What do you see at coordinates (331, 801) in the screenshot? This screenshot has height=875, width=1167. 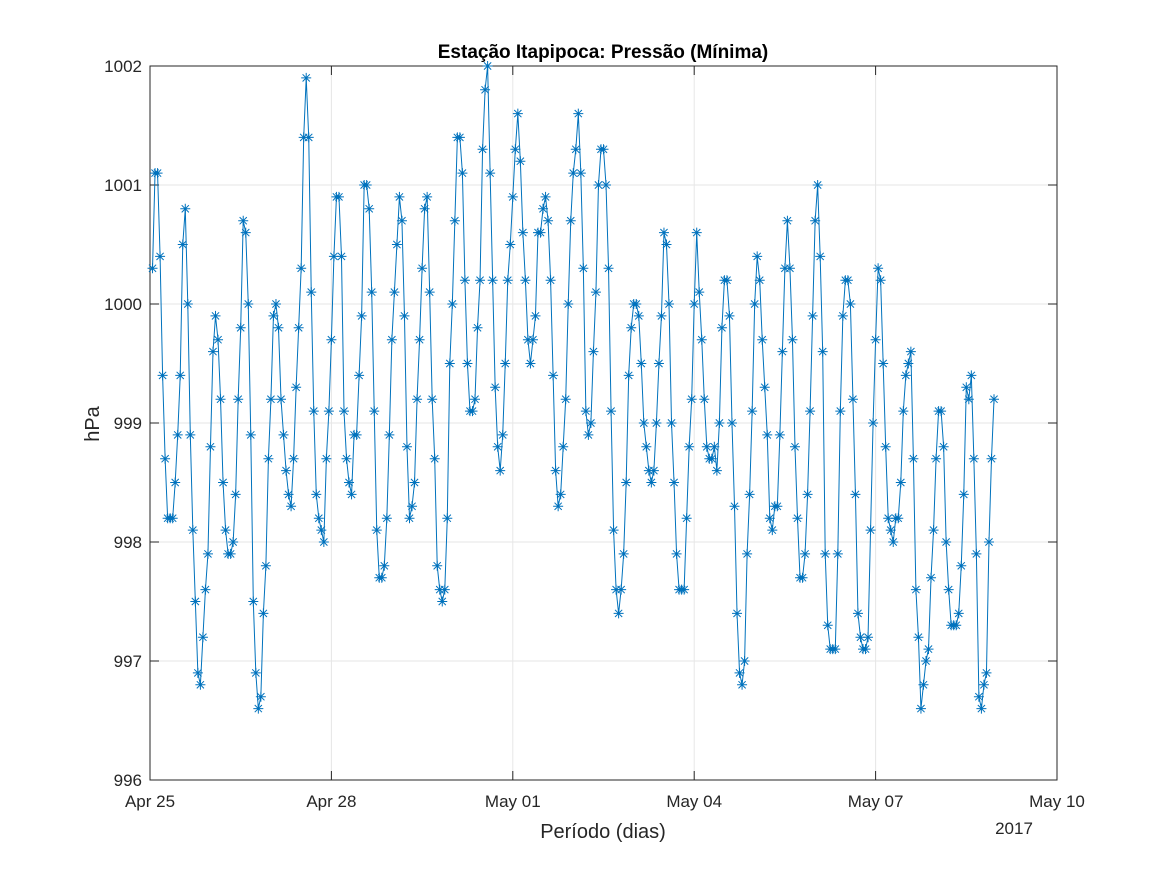 I see `x-tick-label: Apr 28` at bounding box center [331, 801].